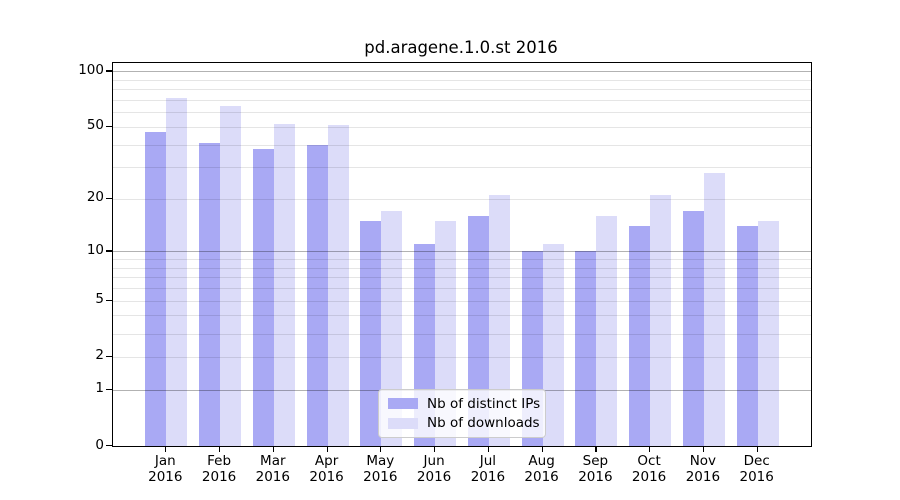 The height and width of the screenshot is (500, 900). I want to click on y-tick-label-1: 1, so click(99, 388).